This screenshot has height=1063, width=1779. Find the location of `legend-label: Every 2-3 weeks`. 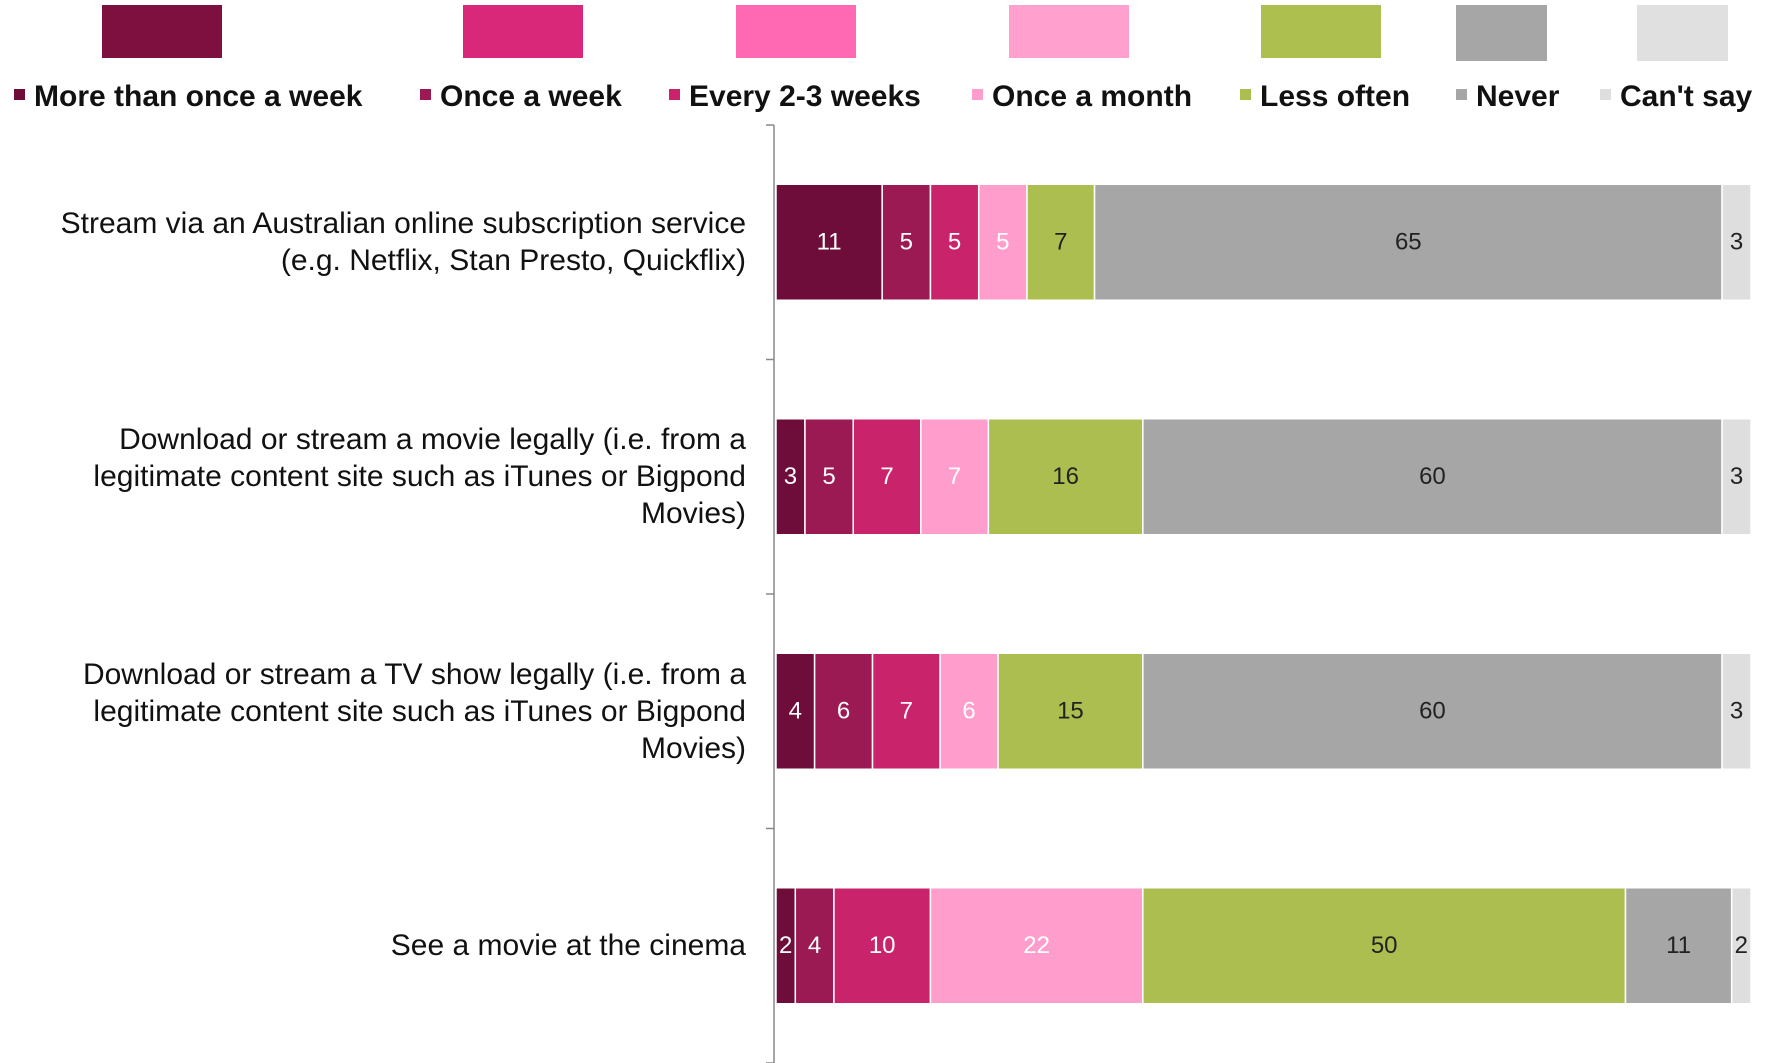

legend-label: Every 2-3 weeks is located at coordinates (805, 96).